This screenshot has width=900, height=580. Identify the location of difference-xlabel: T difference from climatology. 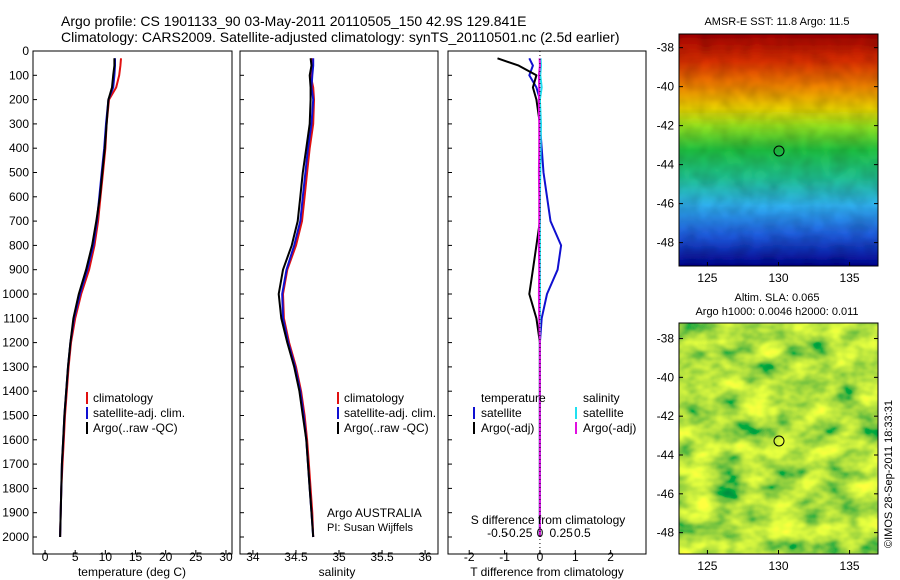
(547, 572).